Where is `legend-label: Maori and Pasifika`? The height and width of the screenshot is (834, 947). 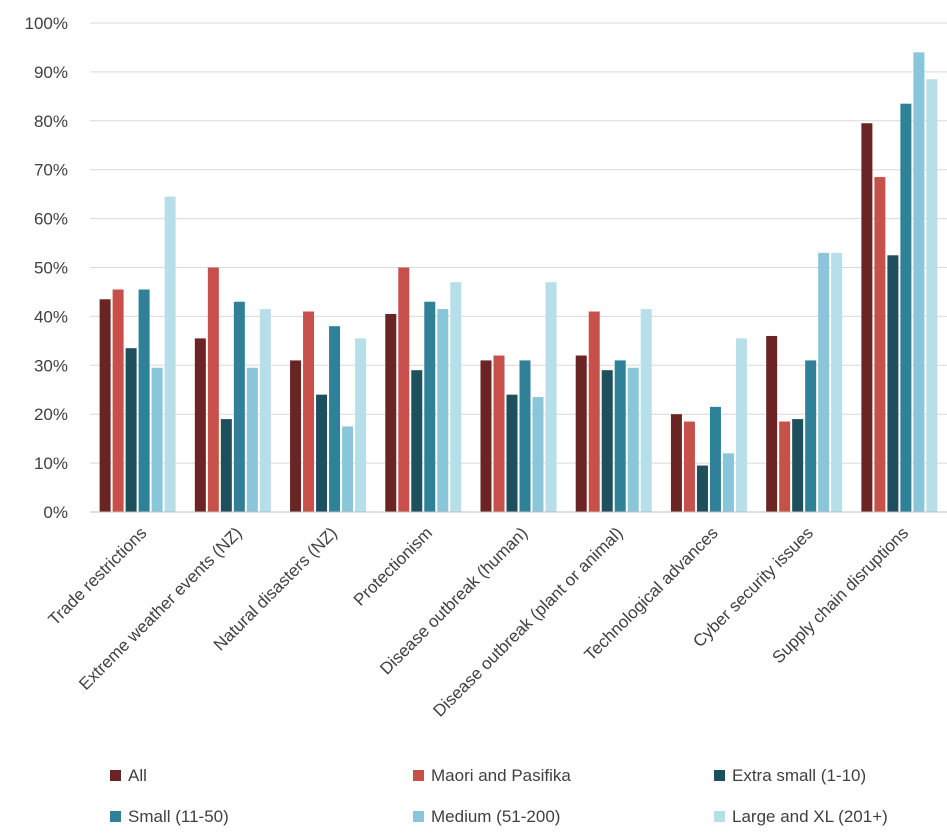
legend-label: Maori and Pasifika is located at coordinates (501, 775).